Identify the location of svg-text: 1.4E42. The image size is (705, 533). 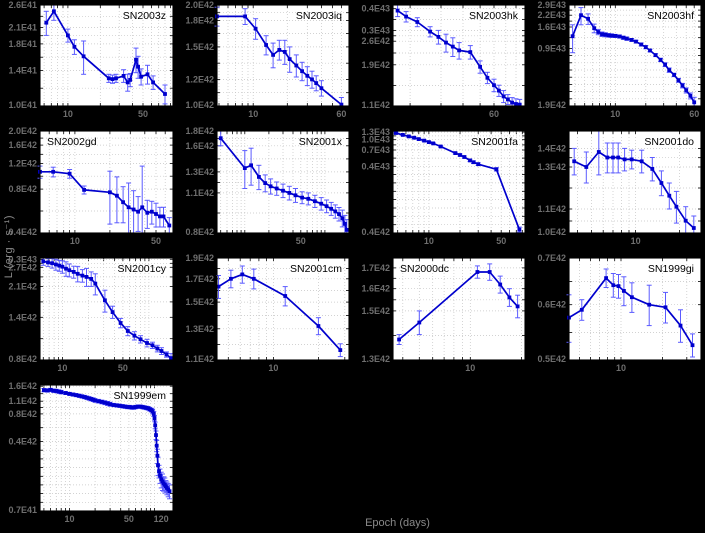
(551, 148).